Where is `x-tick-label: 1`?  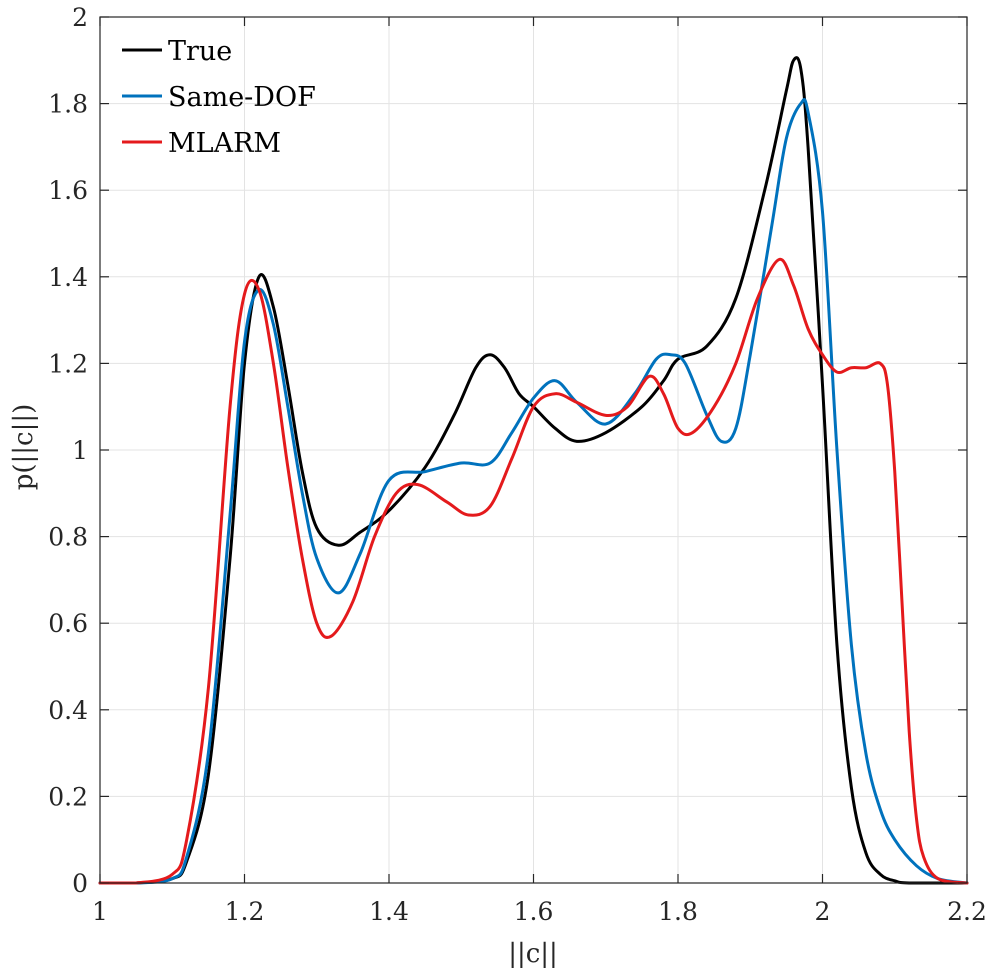
x-tick-label: 1 is located at coordinates (100, 911).